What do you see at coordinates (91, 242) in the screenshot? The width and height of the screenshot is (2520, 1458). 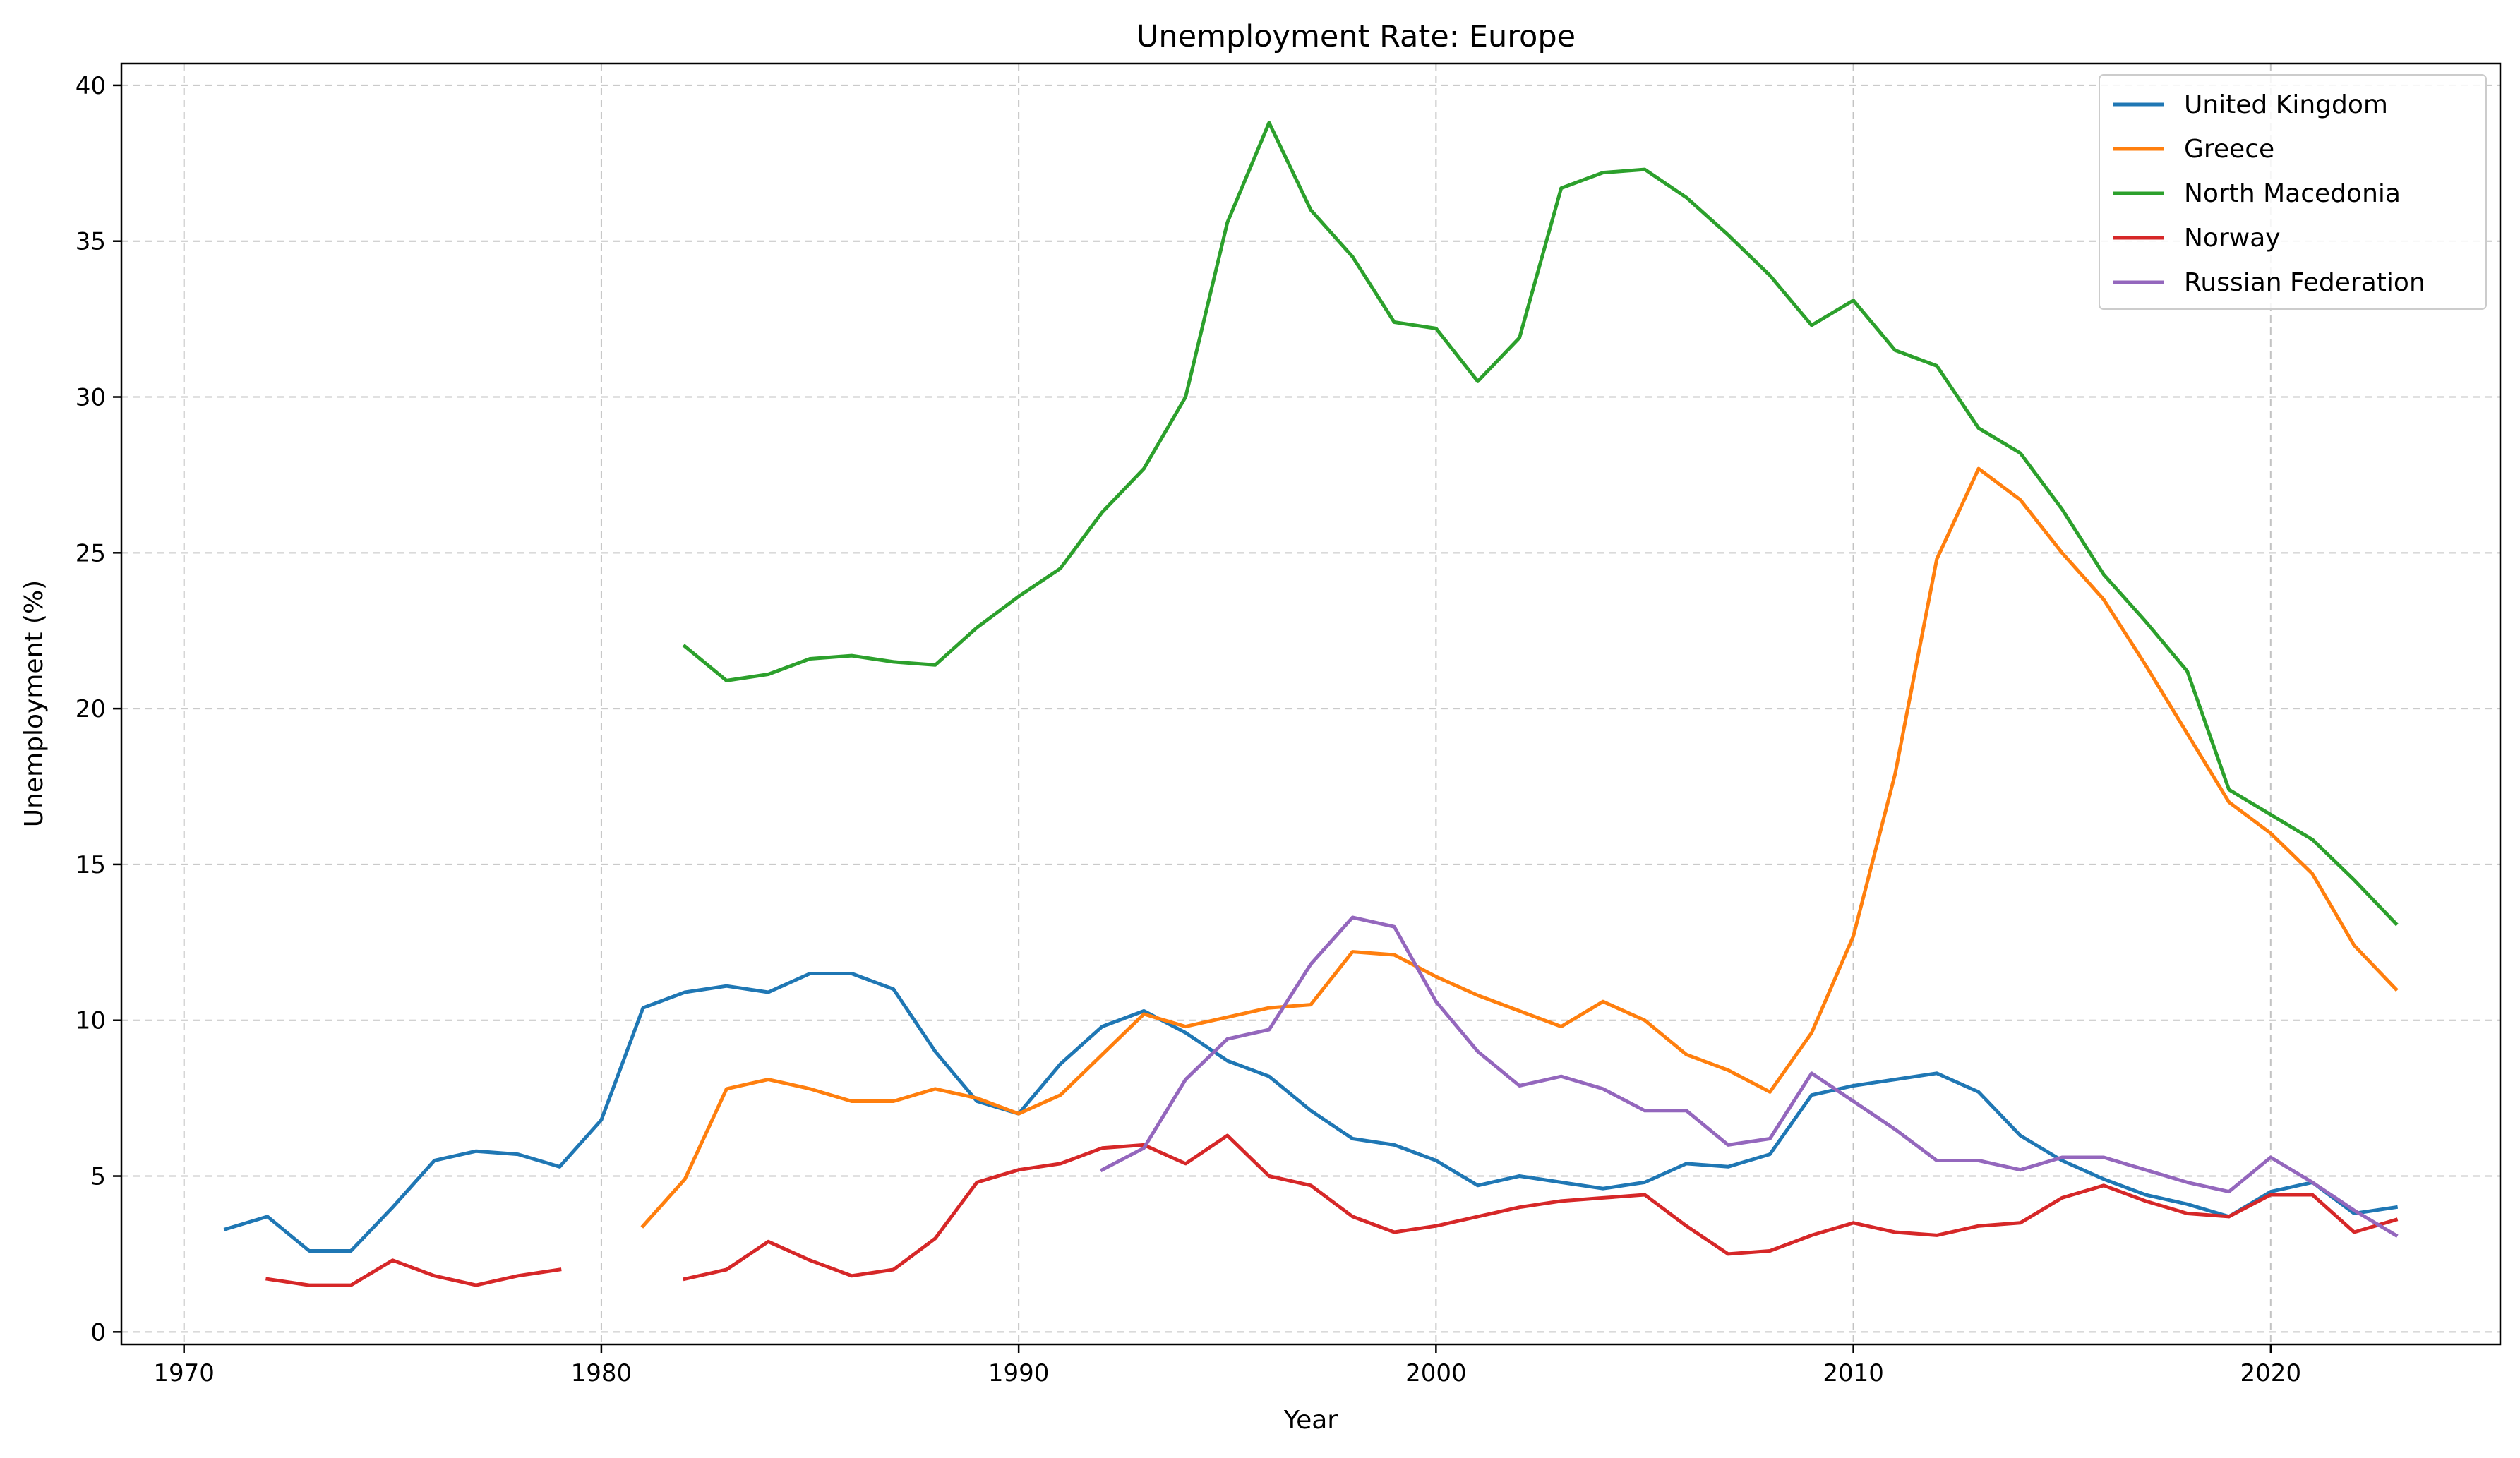 I see `y-tick-label: 35` at bounding box center [91, 242].